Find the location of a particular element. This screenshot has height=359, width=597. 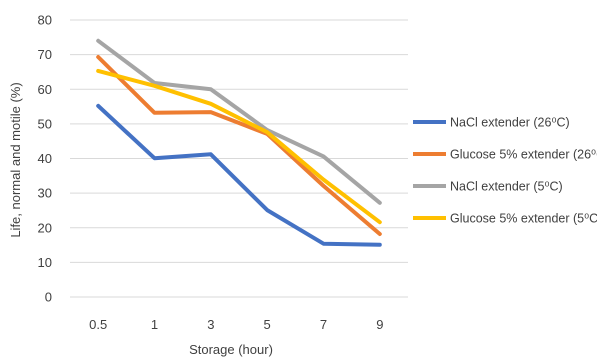

x-axis-title: Storage (hour) is located at coordinates (231, 349).